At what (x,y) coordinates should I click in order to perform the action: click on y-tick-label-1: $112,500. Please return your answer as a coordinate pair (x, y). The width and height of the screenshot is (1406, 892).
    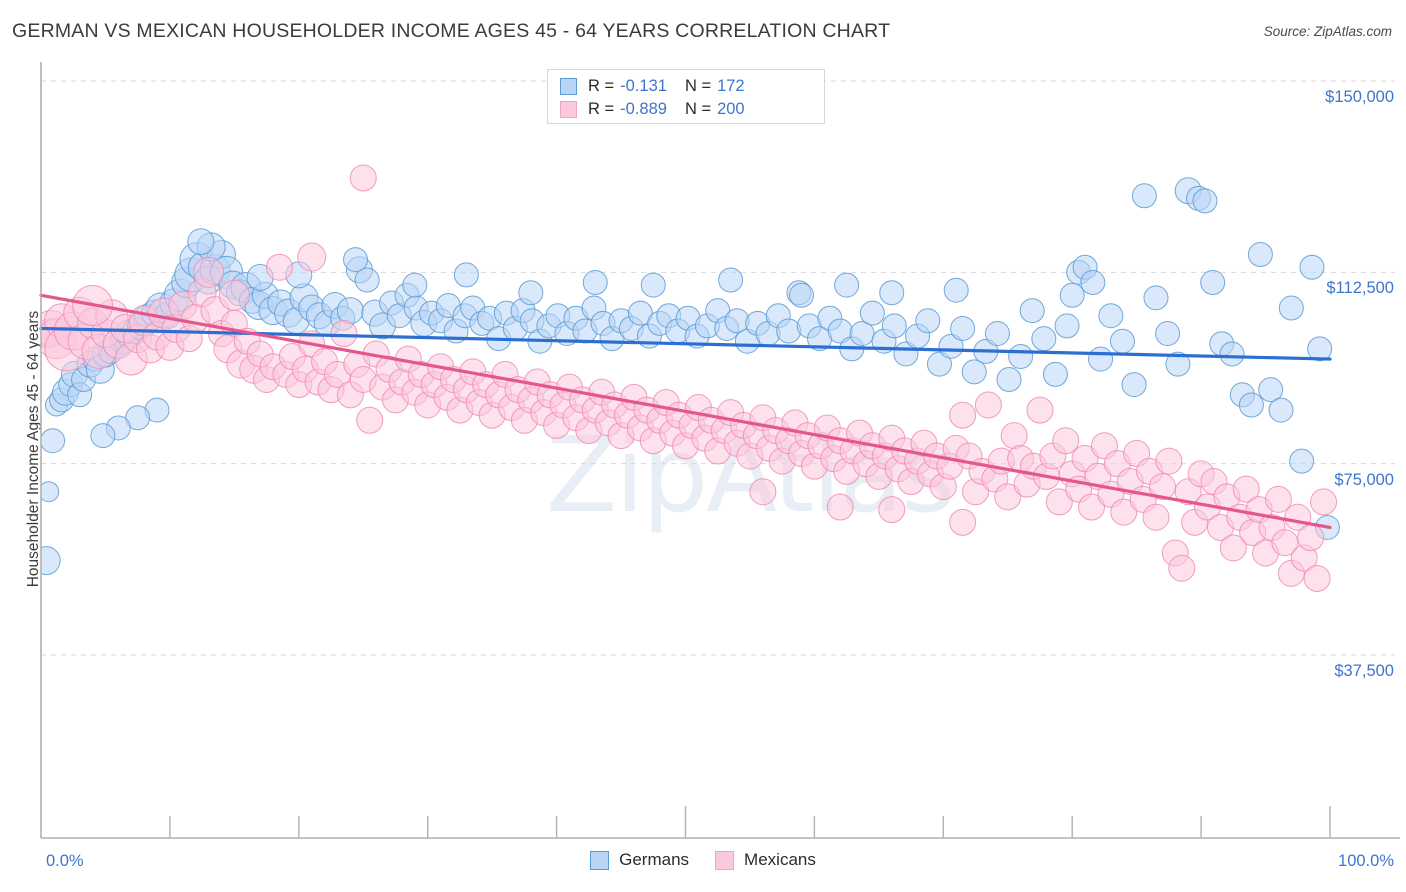
    Looking at the image, I should click on (1360, 288).